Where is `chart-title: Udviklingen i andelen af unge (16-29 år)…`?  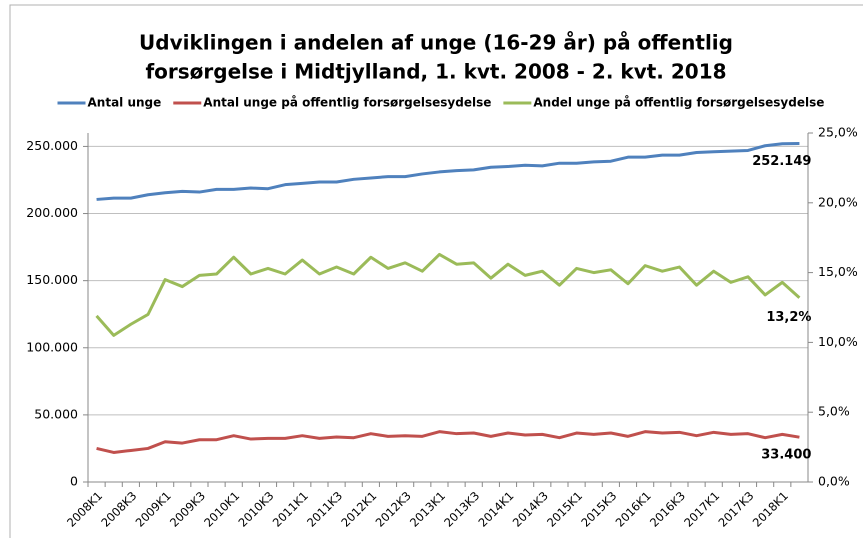
chart-title: Udviklingen i andelen af unge (16-29 år)… is located at coordinates (436, 43).